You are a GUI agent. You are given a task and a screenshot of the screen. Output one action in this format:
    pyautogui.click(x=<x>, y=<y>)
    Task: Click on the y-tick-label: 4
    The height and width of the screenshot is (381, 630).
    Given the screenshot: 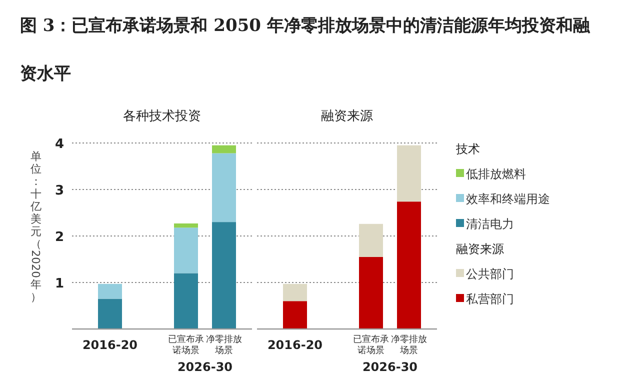 What is the action you would take?
    pyautogui.click(x=59, y=144)
    